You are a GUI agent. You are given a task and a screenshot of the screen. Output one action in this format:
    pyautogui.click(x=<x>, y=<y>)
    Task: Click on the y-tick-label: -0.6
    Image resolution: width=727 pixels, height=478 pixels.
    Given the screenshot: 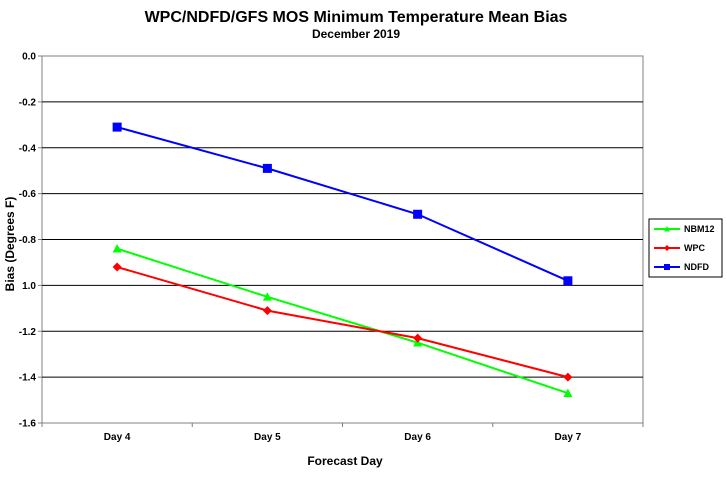 What is the action you would take?
    pyautogui.click(x=28, y=194)
    